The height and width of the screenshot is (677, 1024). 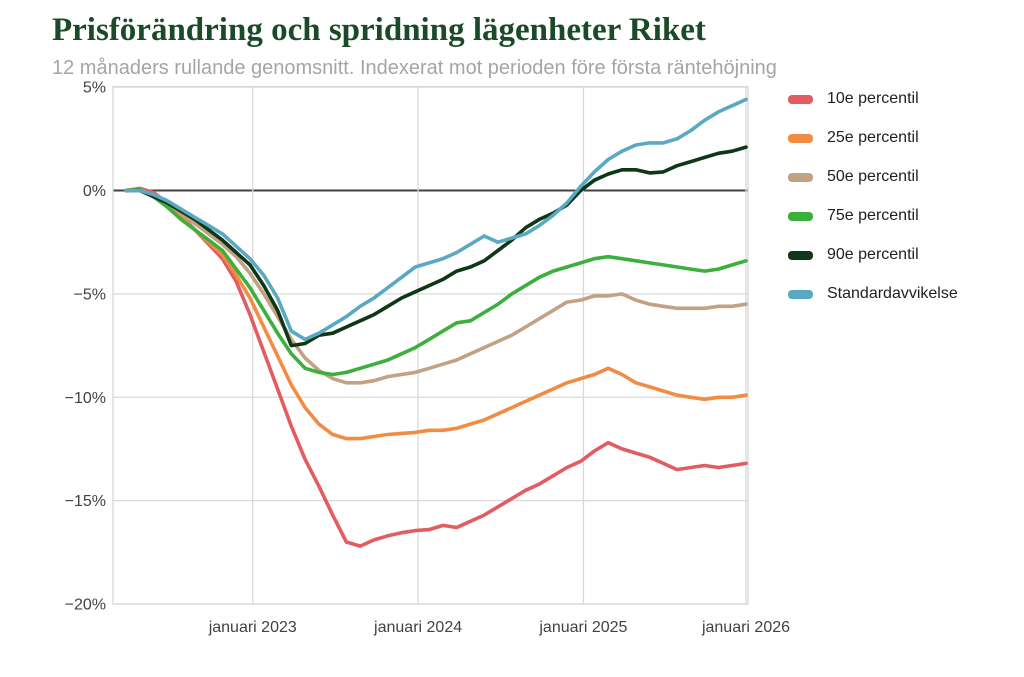 What do you see at coordinates (90, 294) in the screenshot?
I see `y-tick-label: −5%` at bounding box center [90, 294].